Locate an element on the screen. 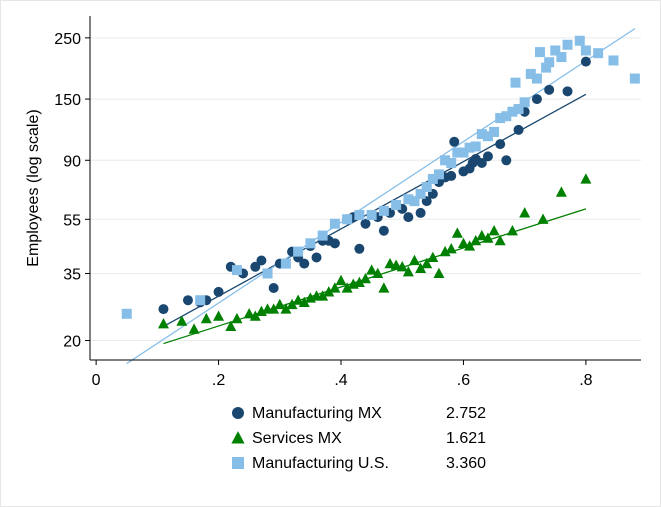 The height and width of the screenshot is (507, 661). legend-value: 2.752 is located at coordinates (466, 413).